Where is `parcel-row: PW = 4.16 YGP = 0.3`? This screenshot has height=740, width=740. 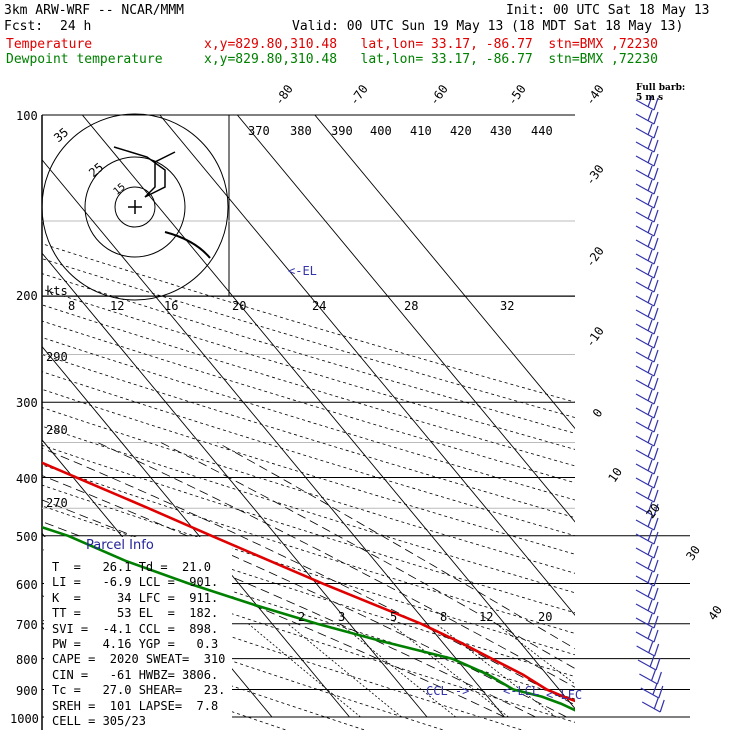
parcel-row: PW = 4.16 YGP = 0.3 is located at coordinates (135, 644).